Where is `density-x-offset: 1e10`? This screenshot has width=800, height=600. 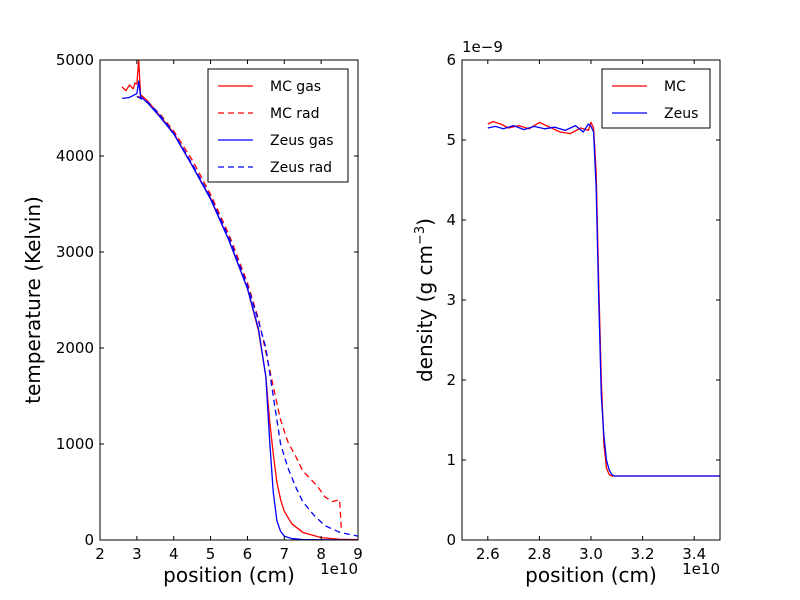 density-x-offset: 1e10 is located at coordinates (701, 569).